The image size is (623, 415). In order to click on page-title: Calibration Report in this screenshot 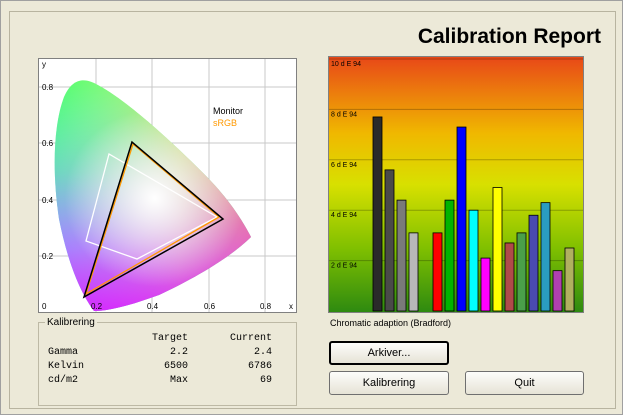, I will do `click(509, 36)`.